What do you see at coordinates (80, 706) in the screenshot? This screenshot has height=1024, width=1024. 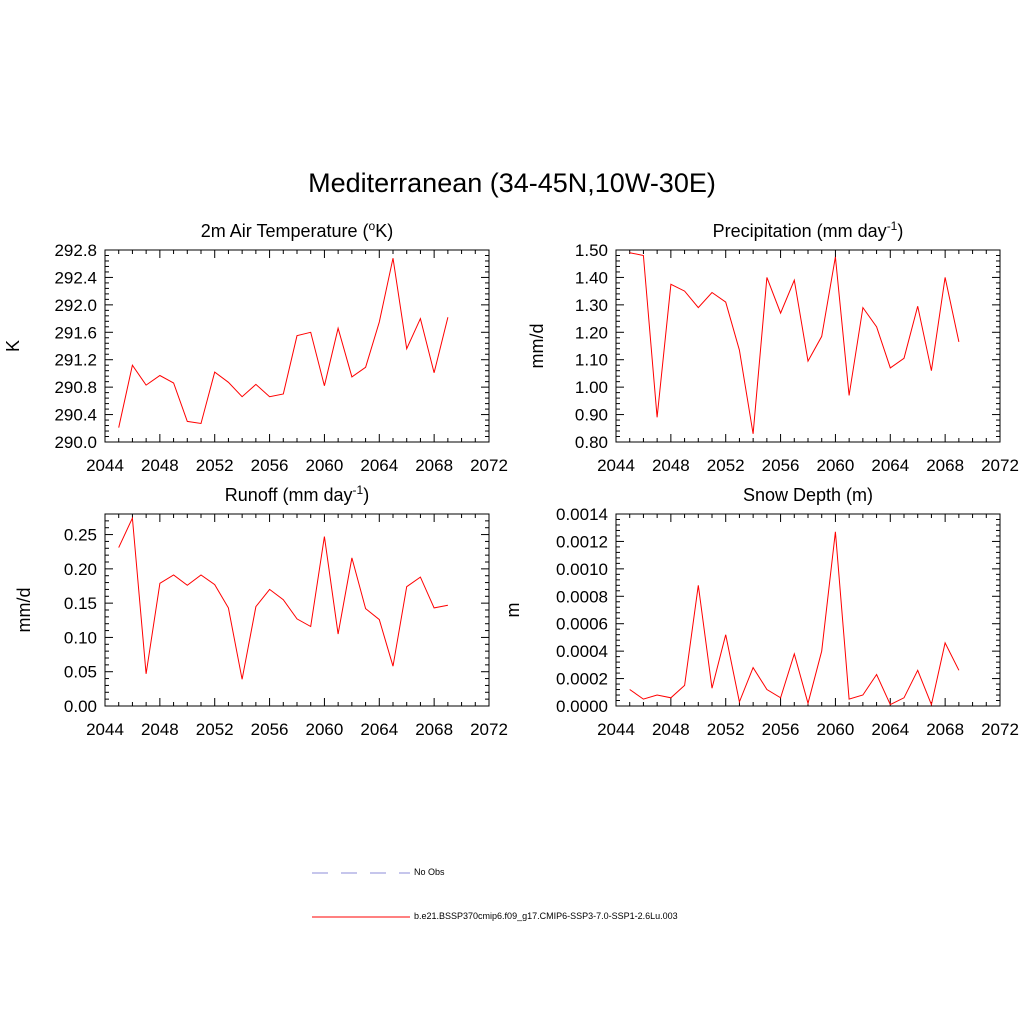 I see `y-tick-label: 0.00` at bounding box center [80, 706].